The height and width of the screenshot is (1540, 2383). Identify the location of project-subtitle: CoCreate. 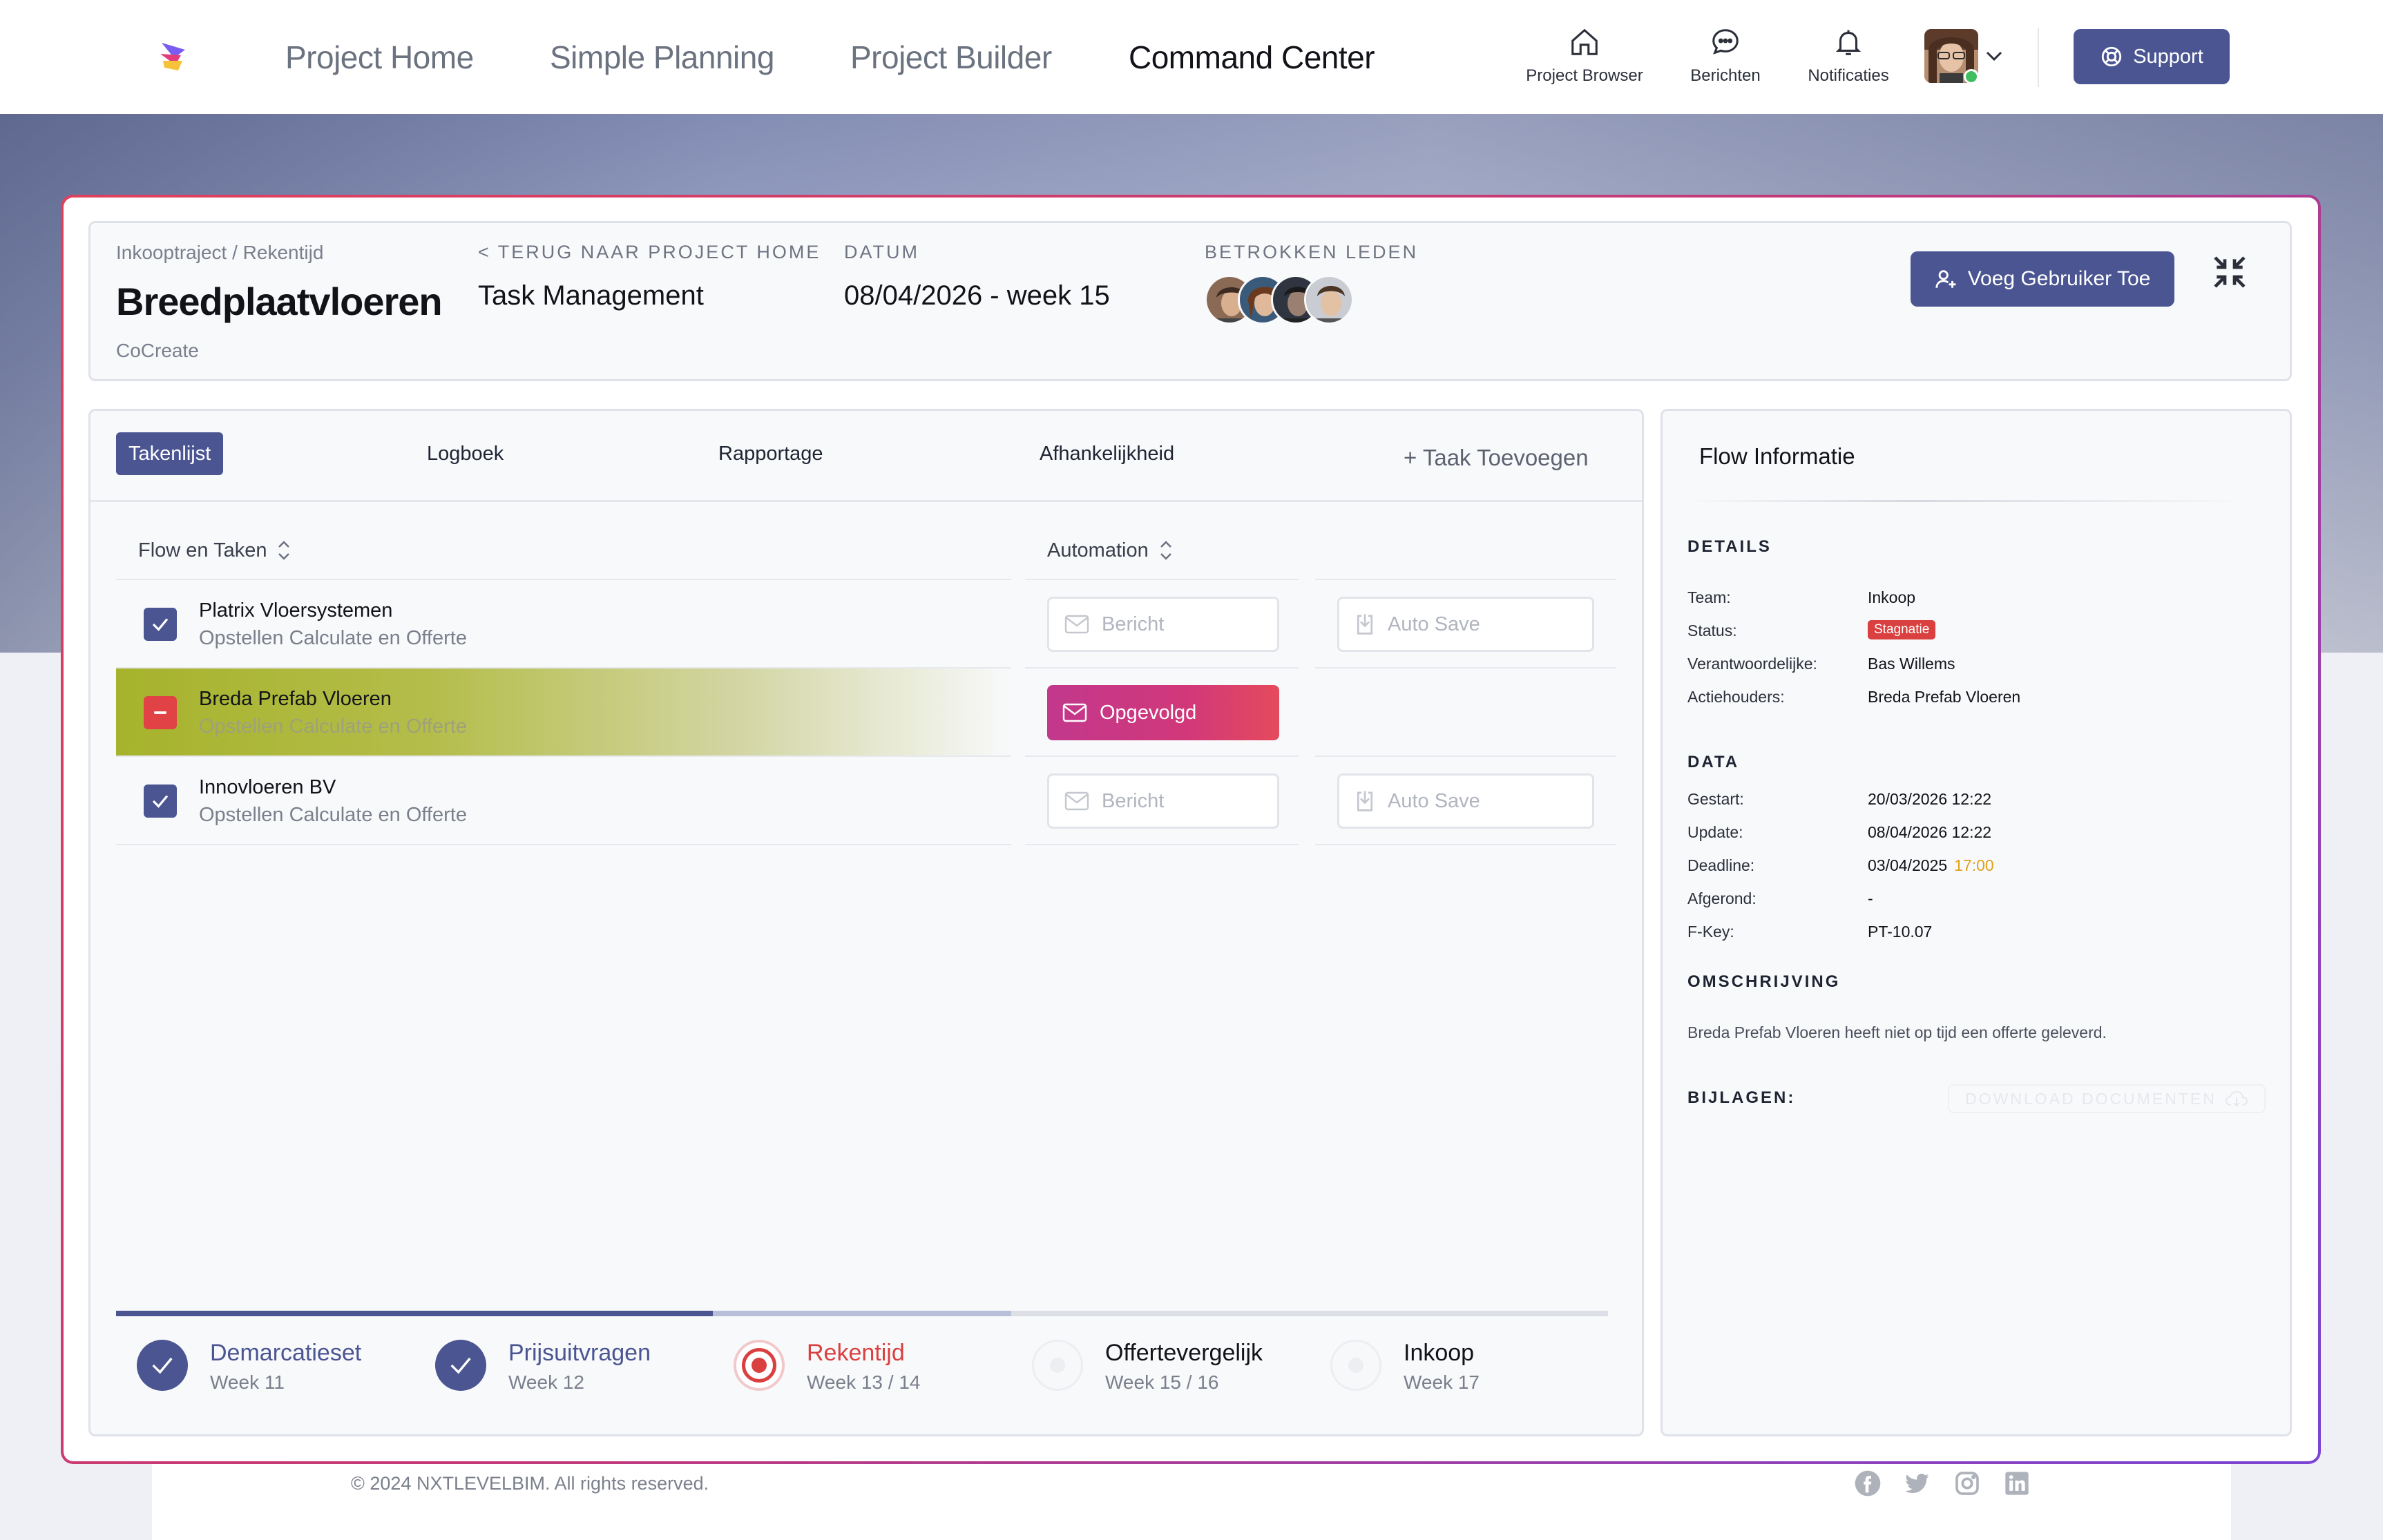
(157, 350).